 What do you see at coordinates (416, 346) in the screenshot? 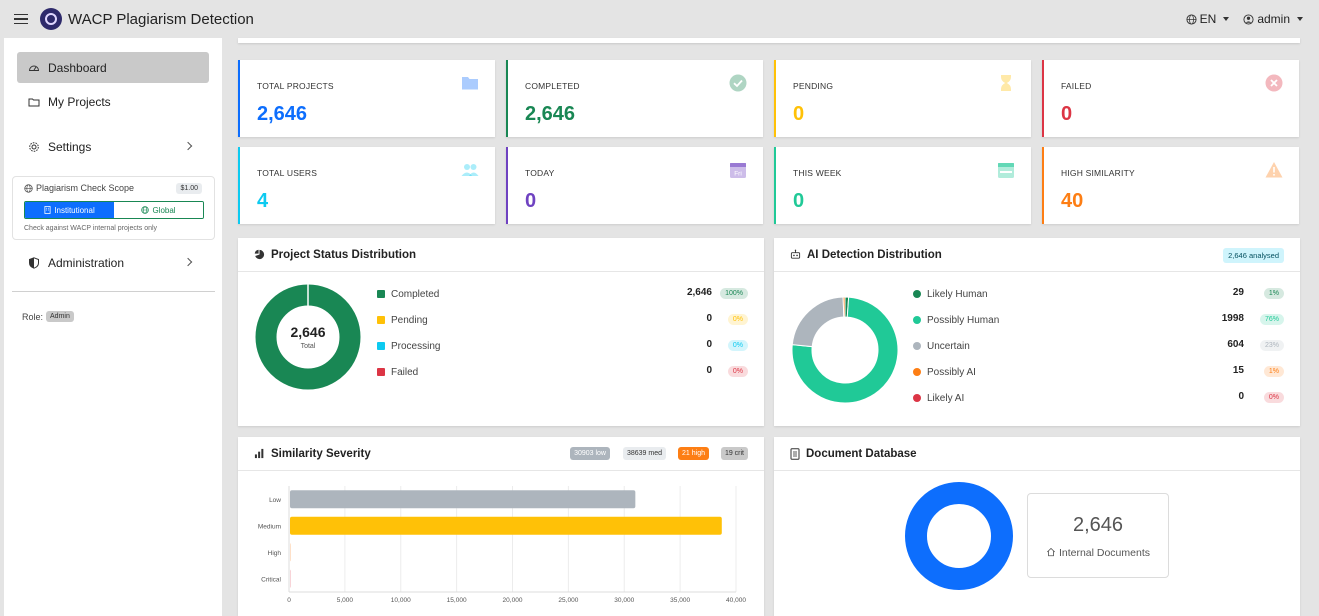
I see `legend-label: Processing` at bounding box center [416, 346].